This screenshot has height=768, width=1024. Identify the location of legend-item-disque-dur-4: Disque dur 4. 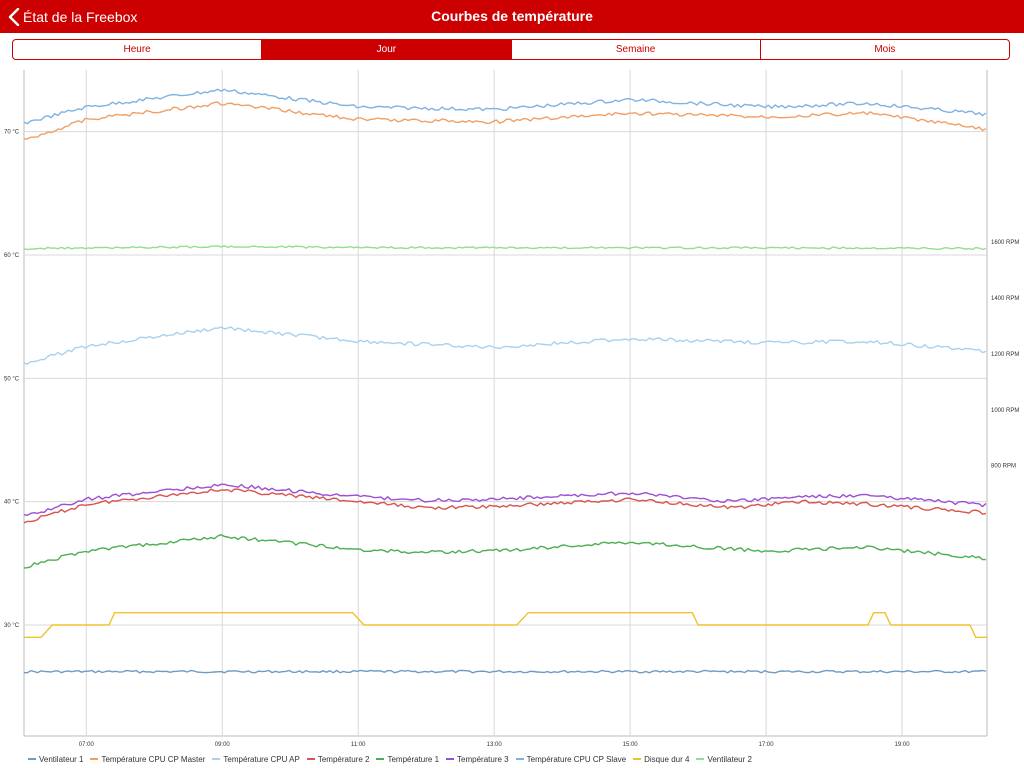
(661, 759).